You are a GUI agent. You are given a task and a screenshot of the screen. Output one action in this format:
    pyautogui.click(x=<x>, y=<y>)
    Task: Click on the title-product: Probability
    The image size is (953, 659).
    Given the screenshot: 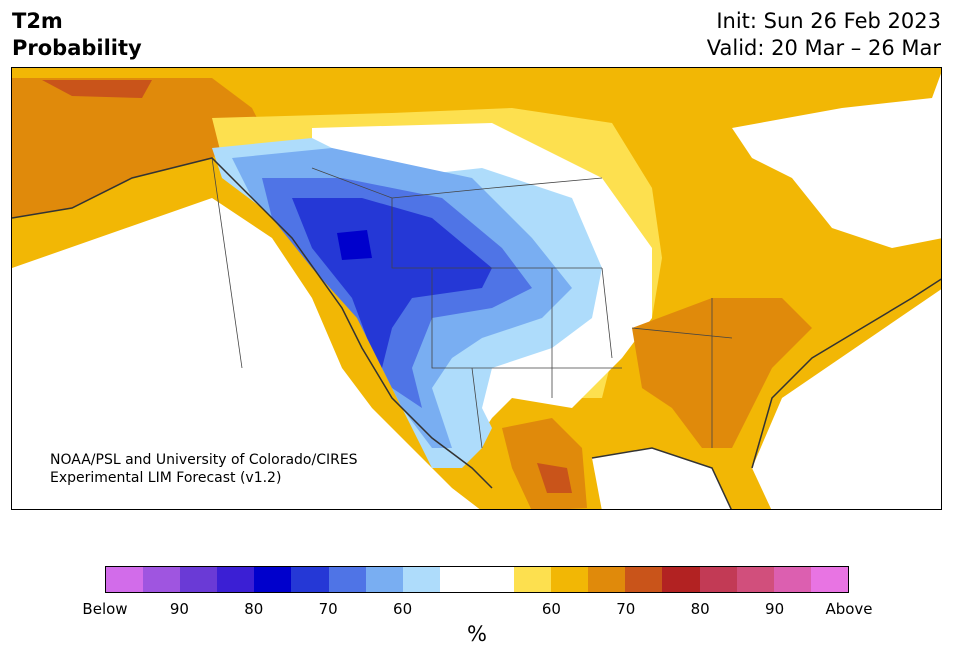 What is the action you would take?
    pyautogui.click(x=77, y=48)
    